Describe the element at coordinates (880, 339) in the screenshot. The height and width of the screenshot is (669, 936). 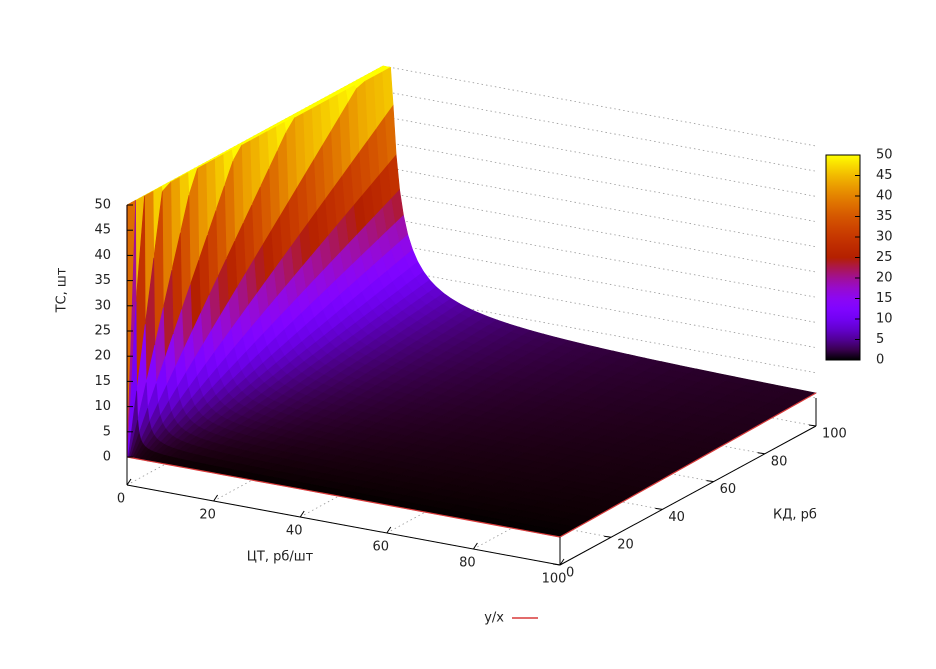
I see `colorbar-tick-label: 5` at that location.